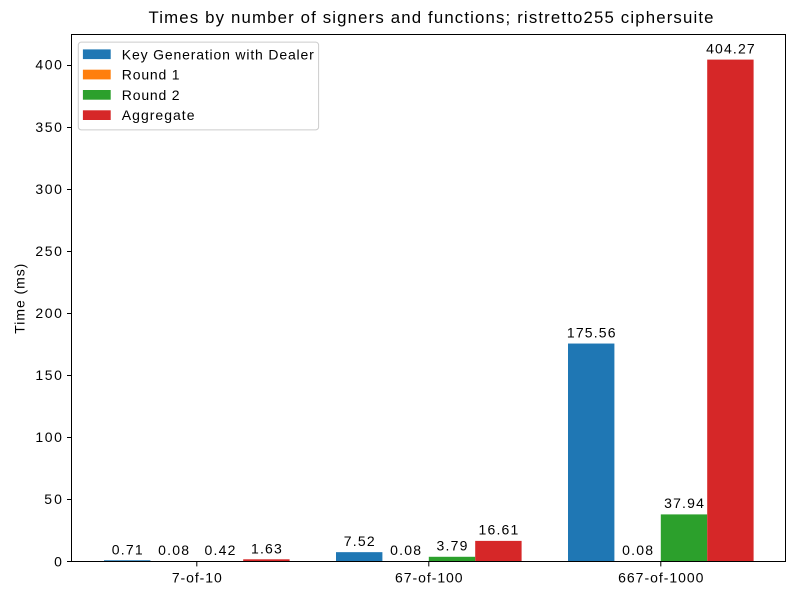 This screenshot has width=800, height=600. I want to click on svg-text: Key Generation with Dealer, so click(218, 54).